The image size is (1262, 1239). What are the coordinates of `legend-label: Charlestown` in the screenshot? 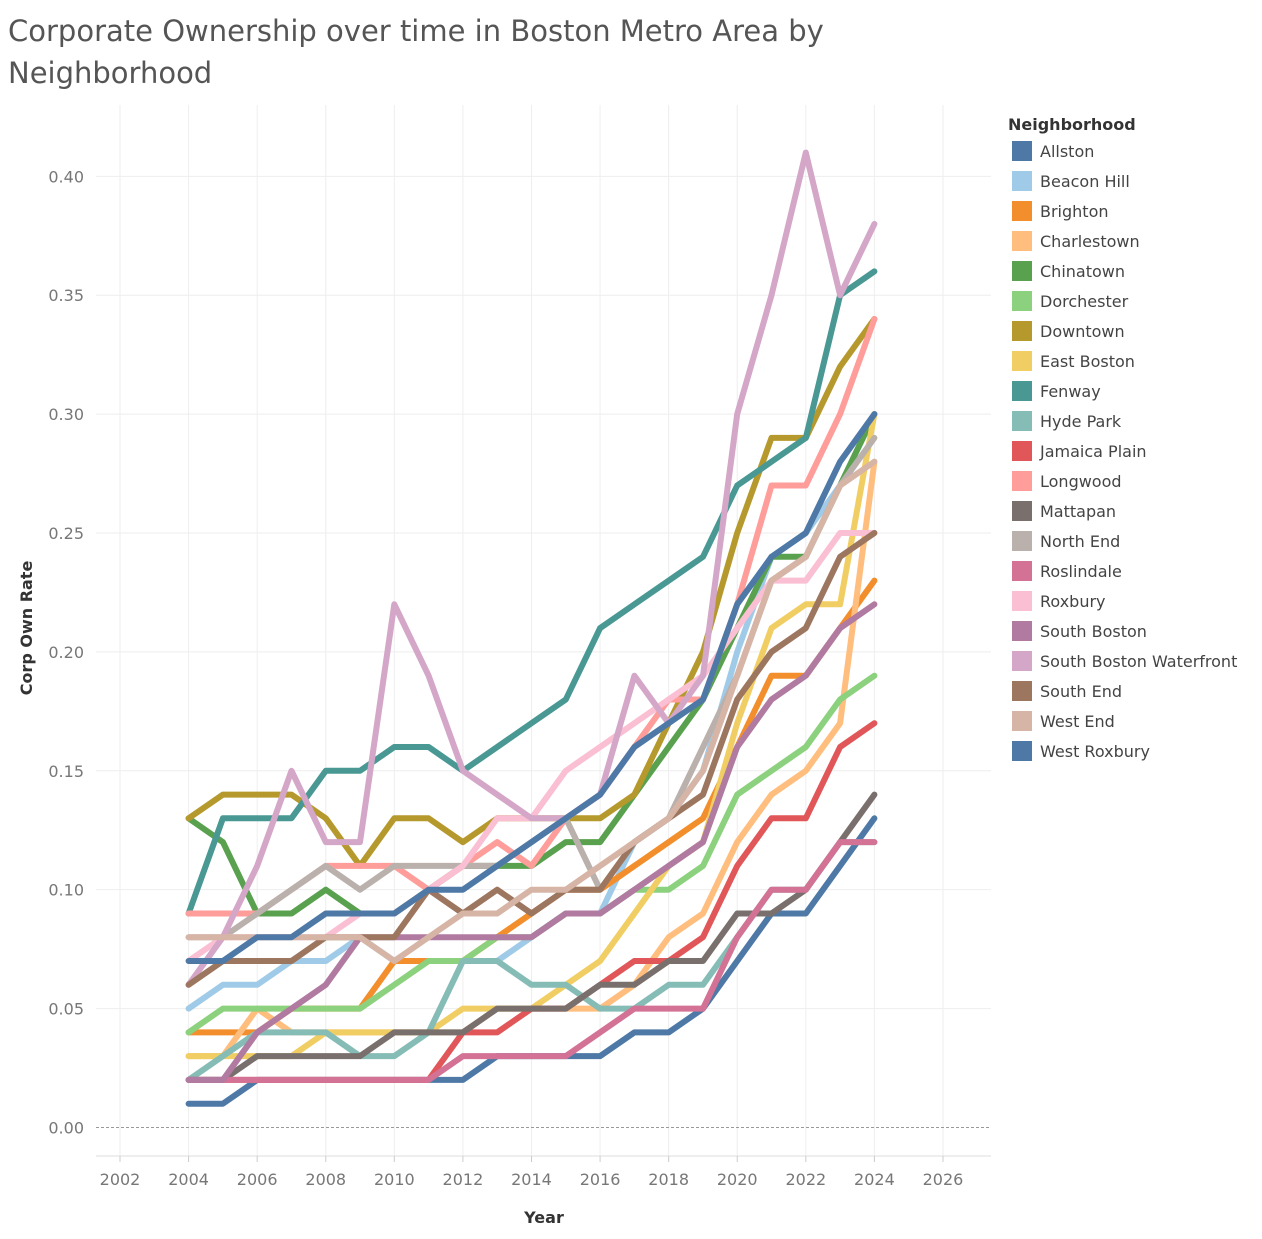 It's located at (1090, 241).